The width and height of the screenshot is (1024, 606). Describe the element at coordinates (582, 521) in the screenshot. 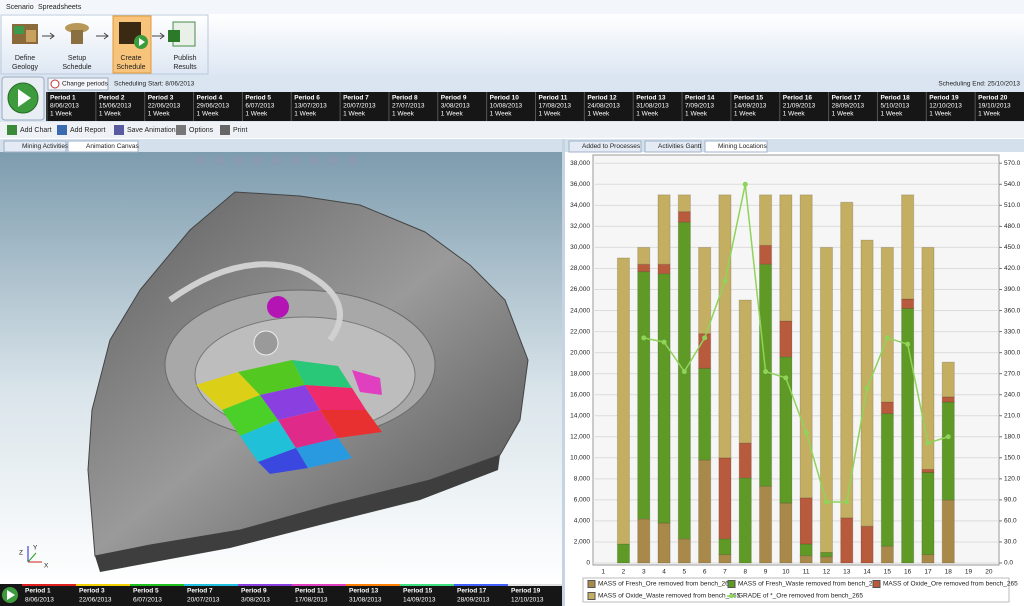

I see `y-tick-label: 4,000` at that location.